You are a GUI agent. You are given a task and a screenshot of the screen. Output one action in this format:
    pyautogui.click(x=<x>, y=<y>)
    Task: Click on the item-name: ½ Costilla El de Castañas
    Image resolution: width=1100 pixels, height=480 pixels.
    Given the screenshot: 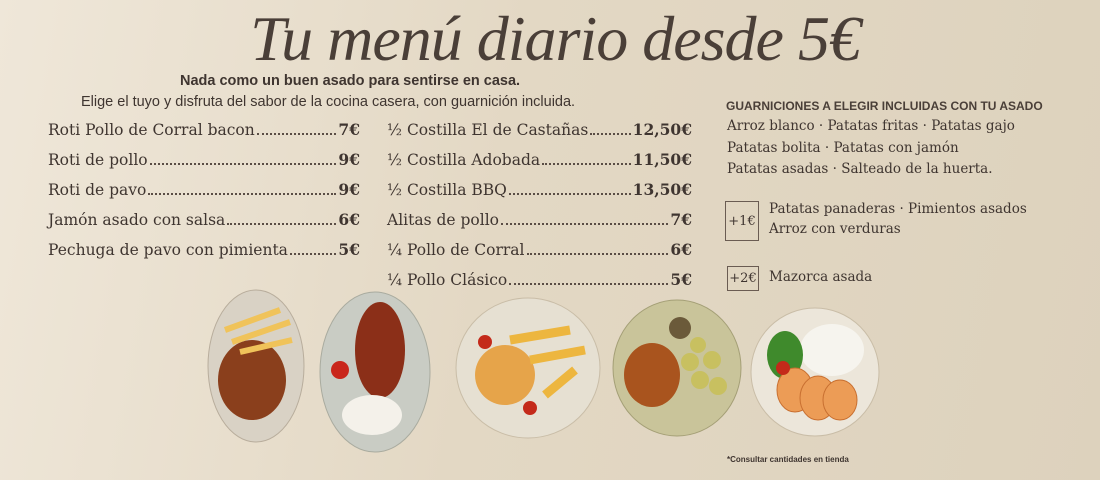 What is the action you would take?
    pyautogui.click(x=488, y=130)
    